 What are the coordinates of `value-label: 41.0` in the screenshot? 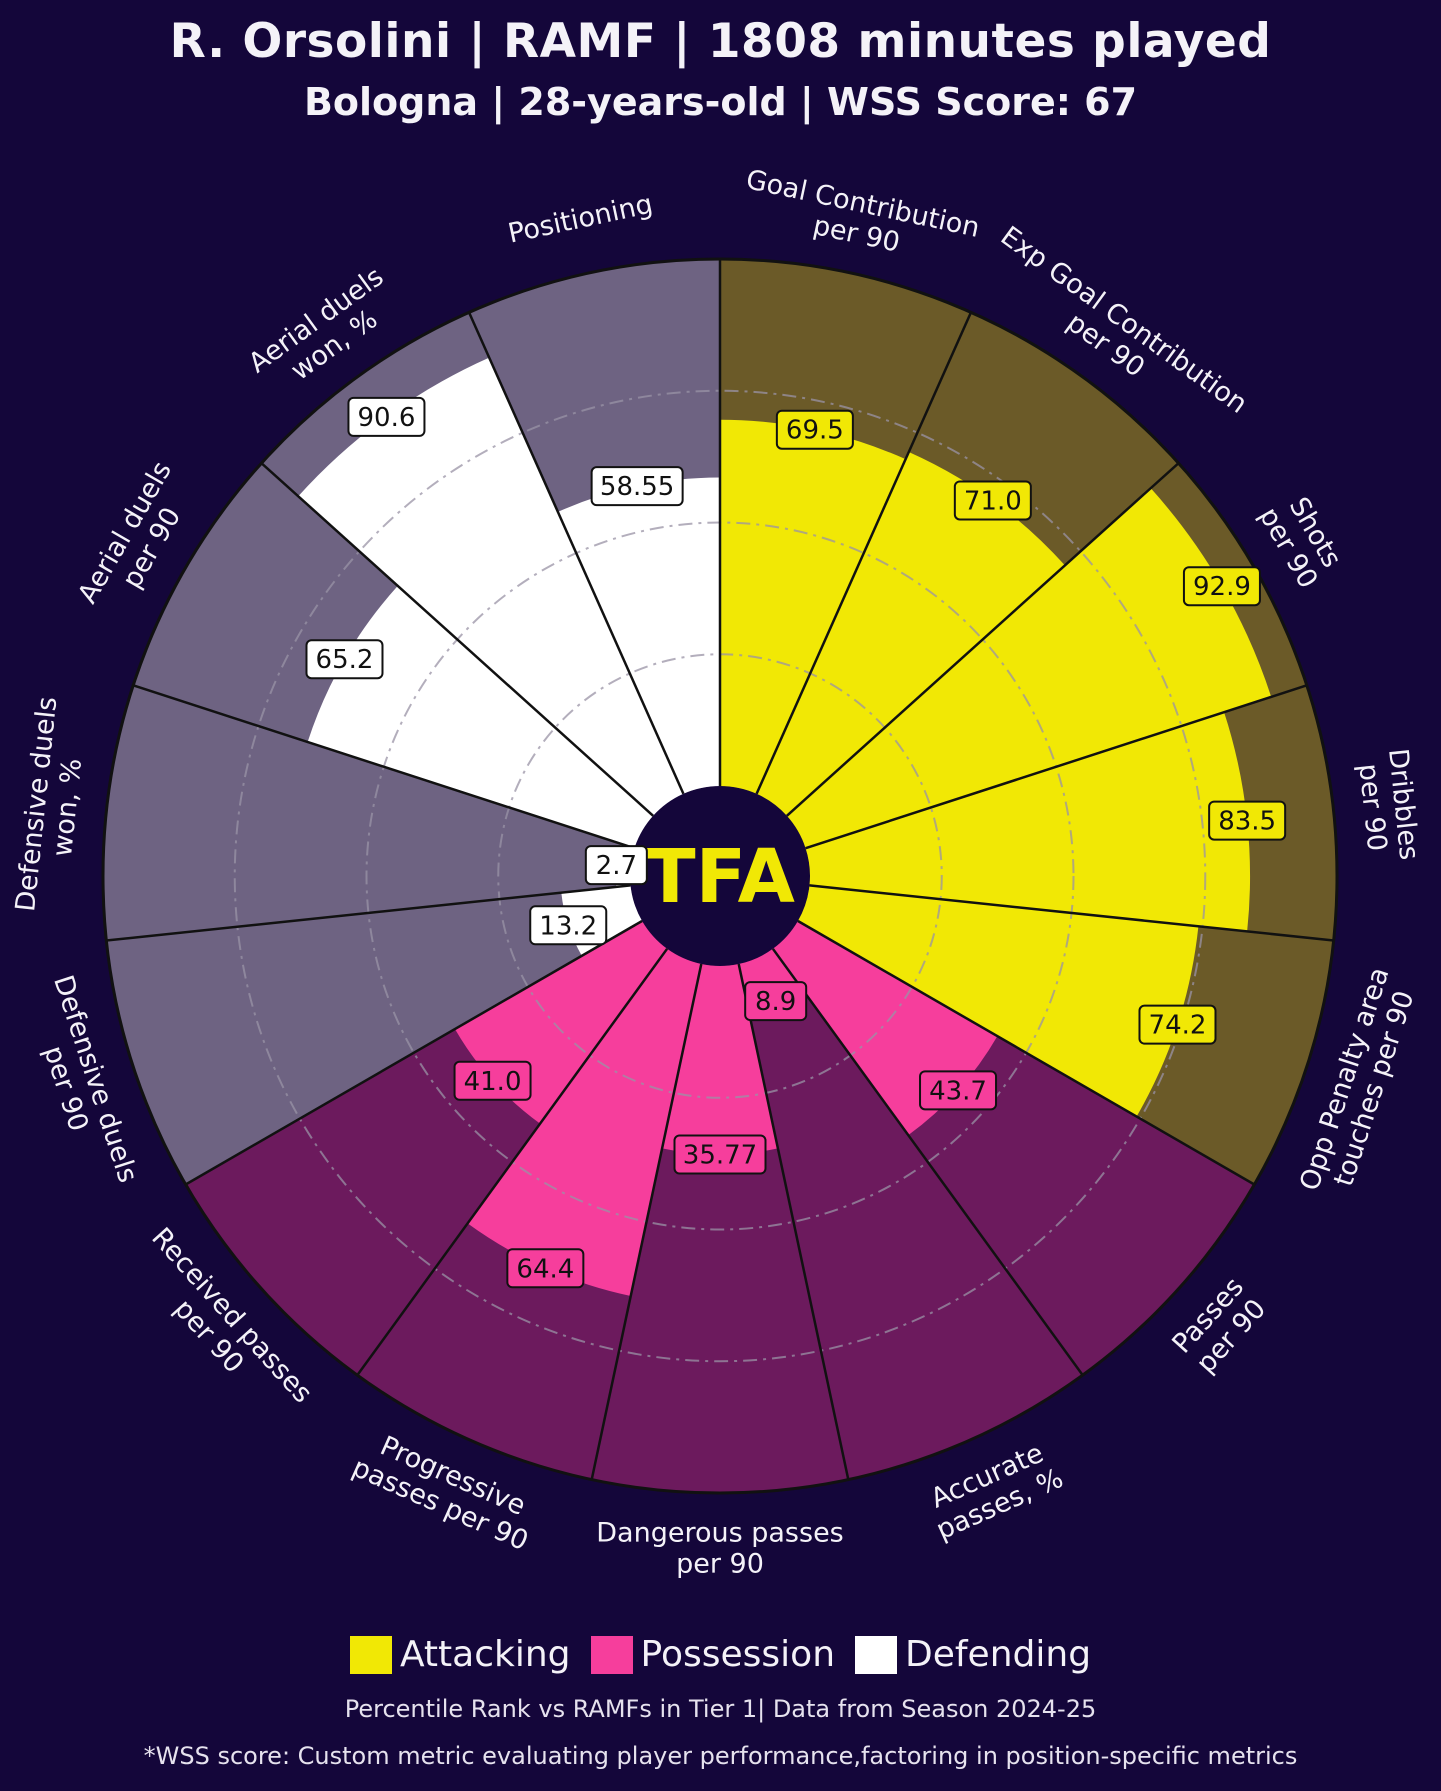 It's located at (492, 1080).